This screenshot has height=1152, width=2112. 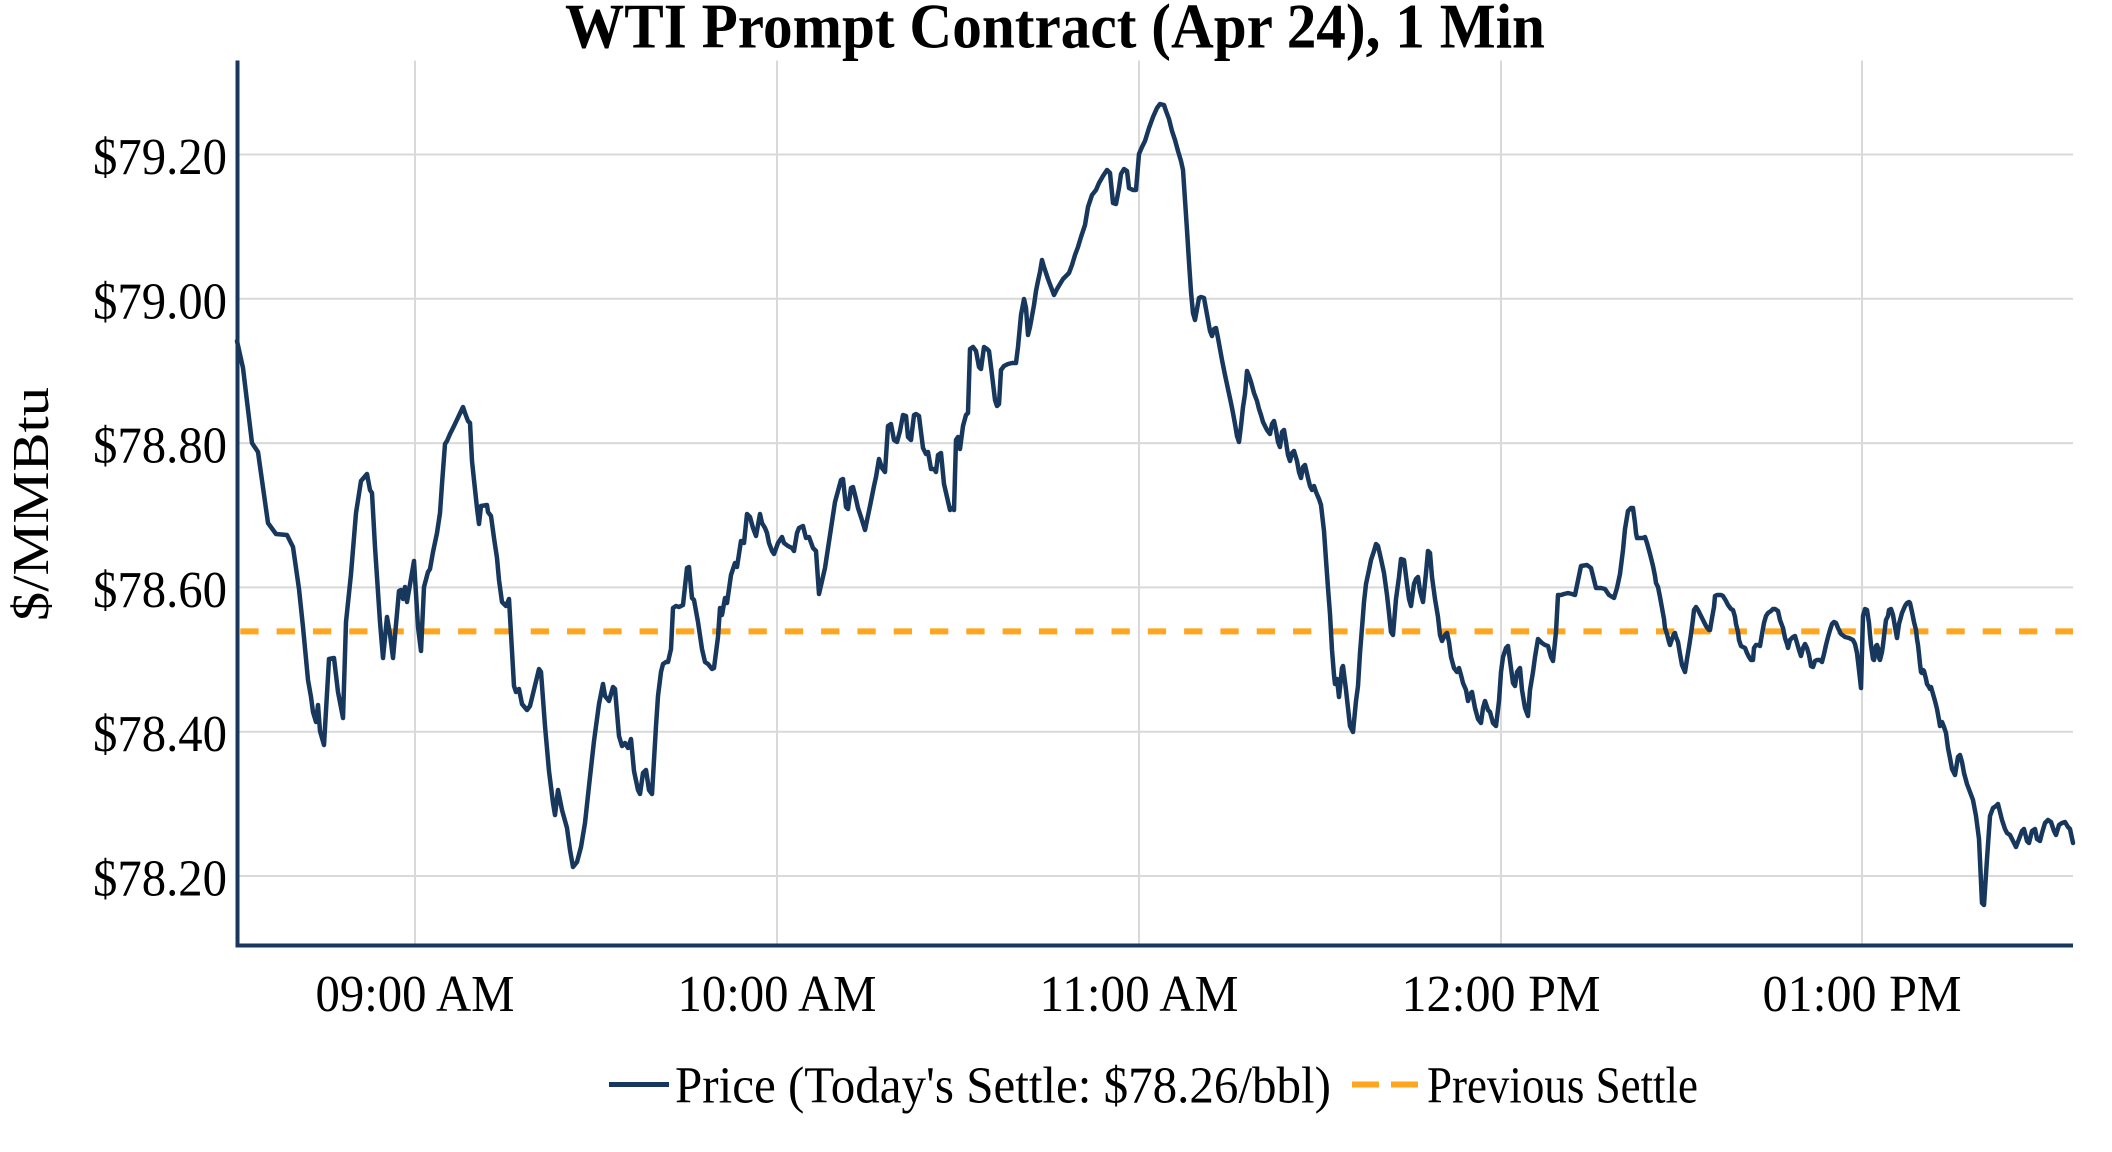 What do you see at coordinates (160, 301) in the screenshot?
I see `svg-text: $79.00` at bounding box center [160, 301].